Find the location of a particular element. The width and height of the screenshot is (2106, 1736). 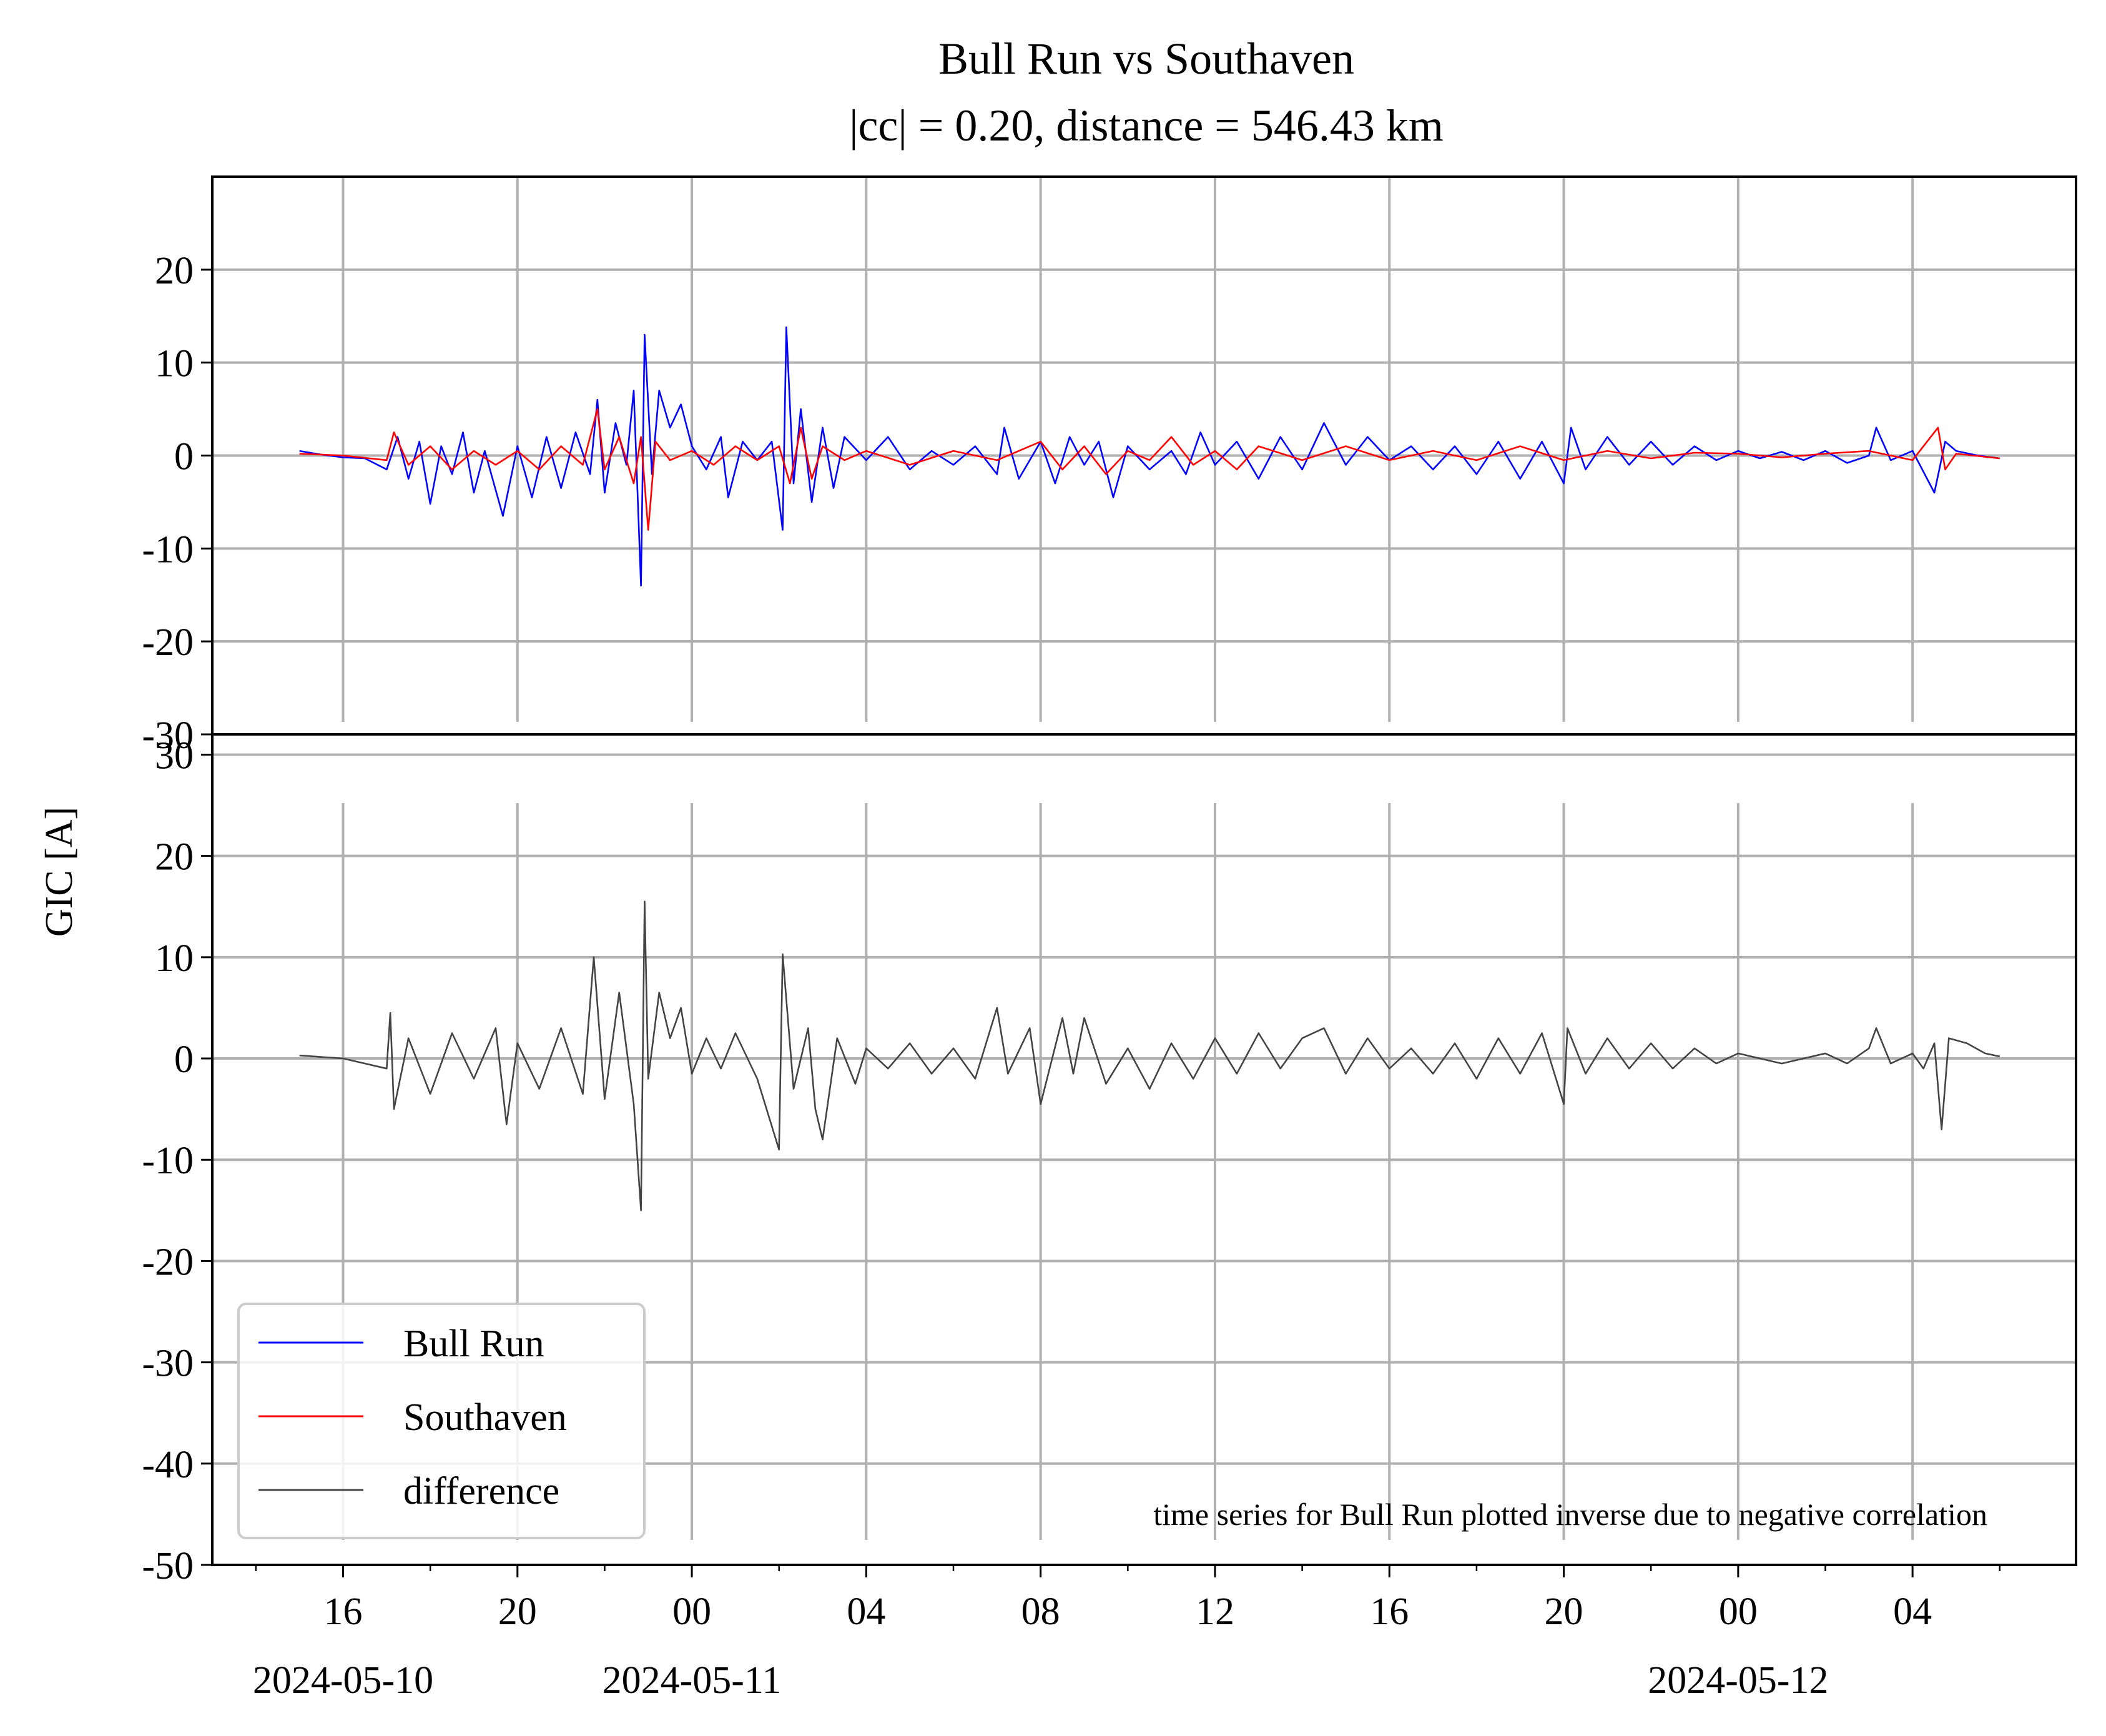

series-line-southaven is located at coordinates (1150, 469).